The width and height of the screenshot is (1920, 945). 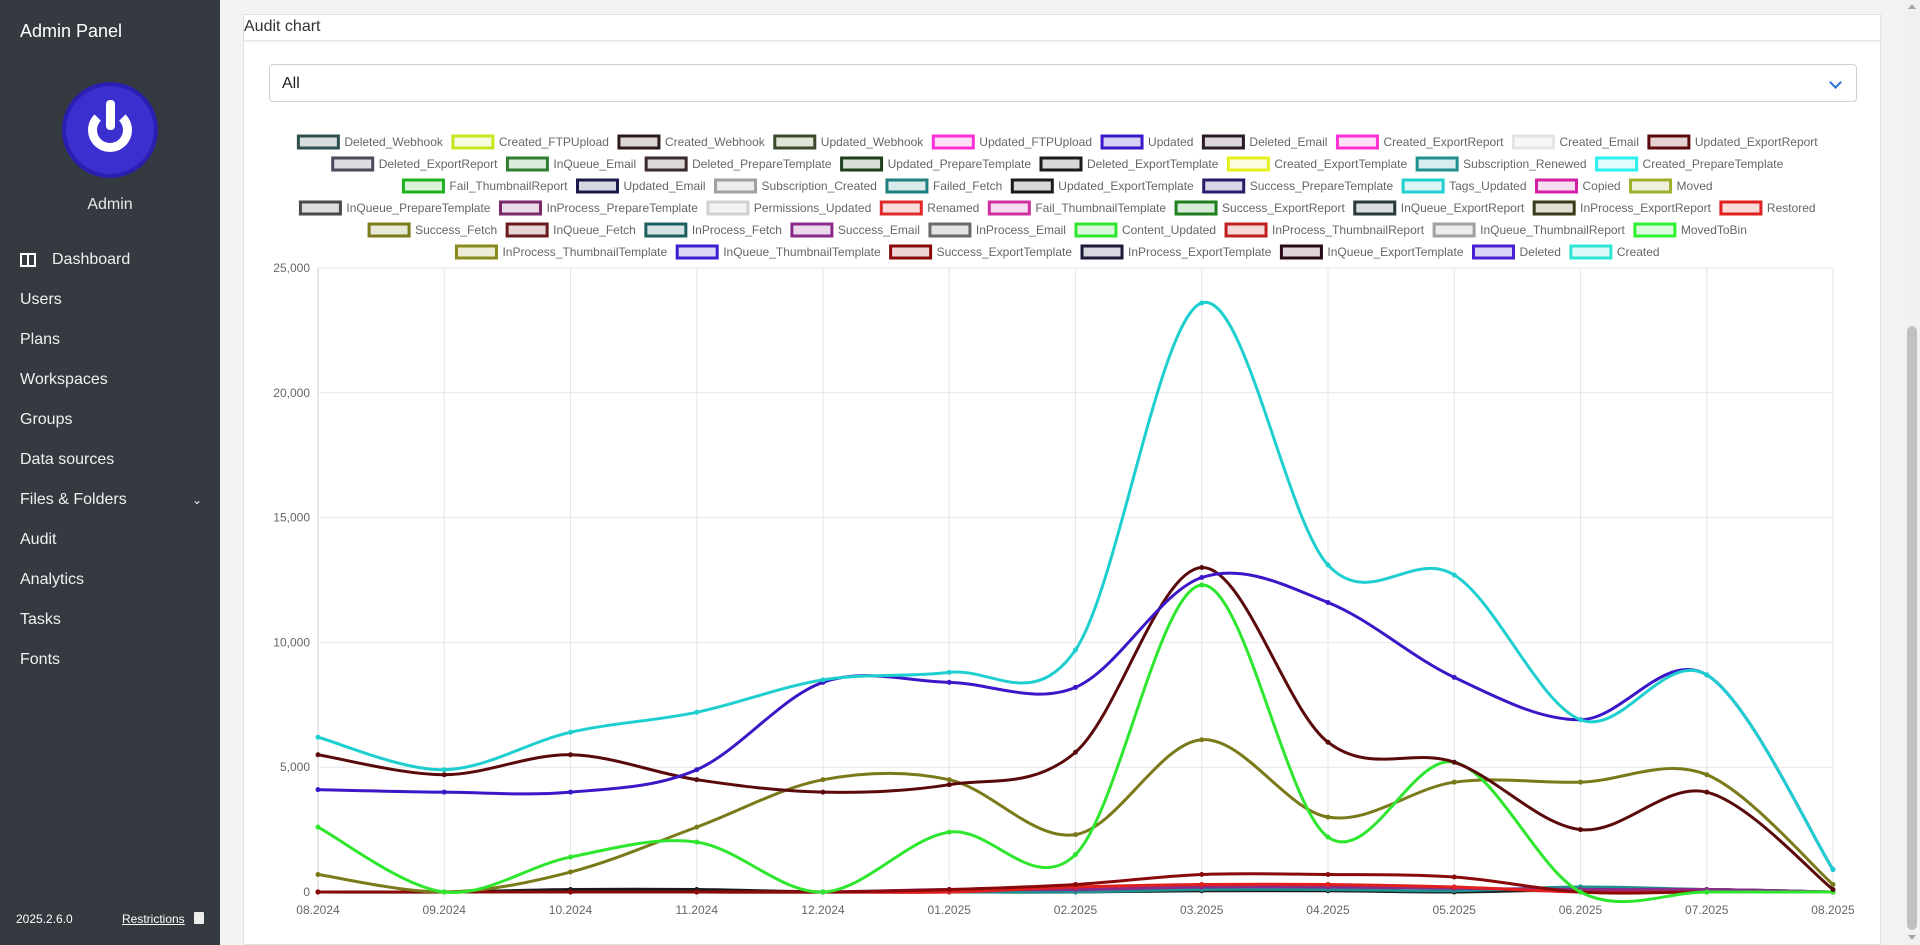 I want to click on sidebar-item-groups: Groups, so click(x=110, y=420).